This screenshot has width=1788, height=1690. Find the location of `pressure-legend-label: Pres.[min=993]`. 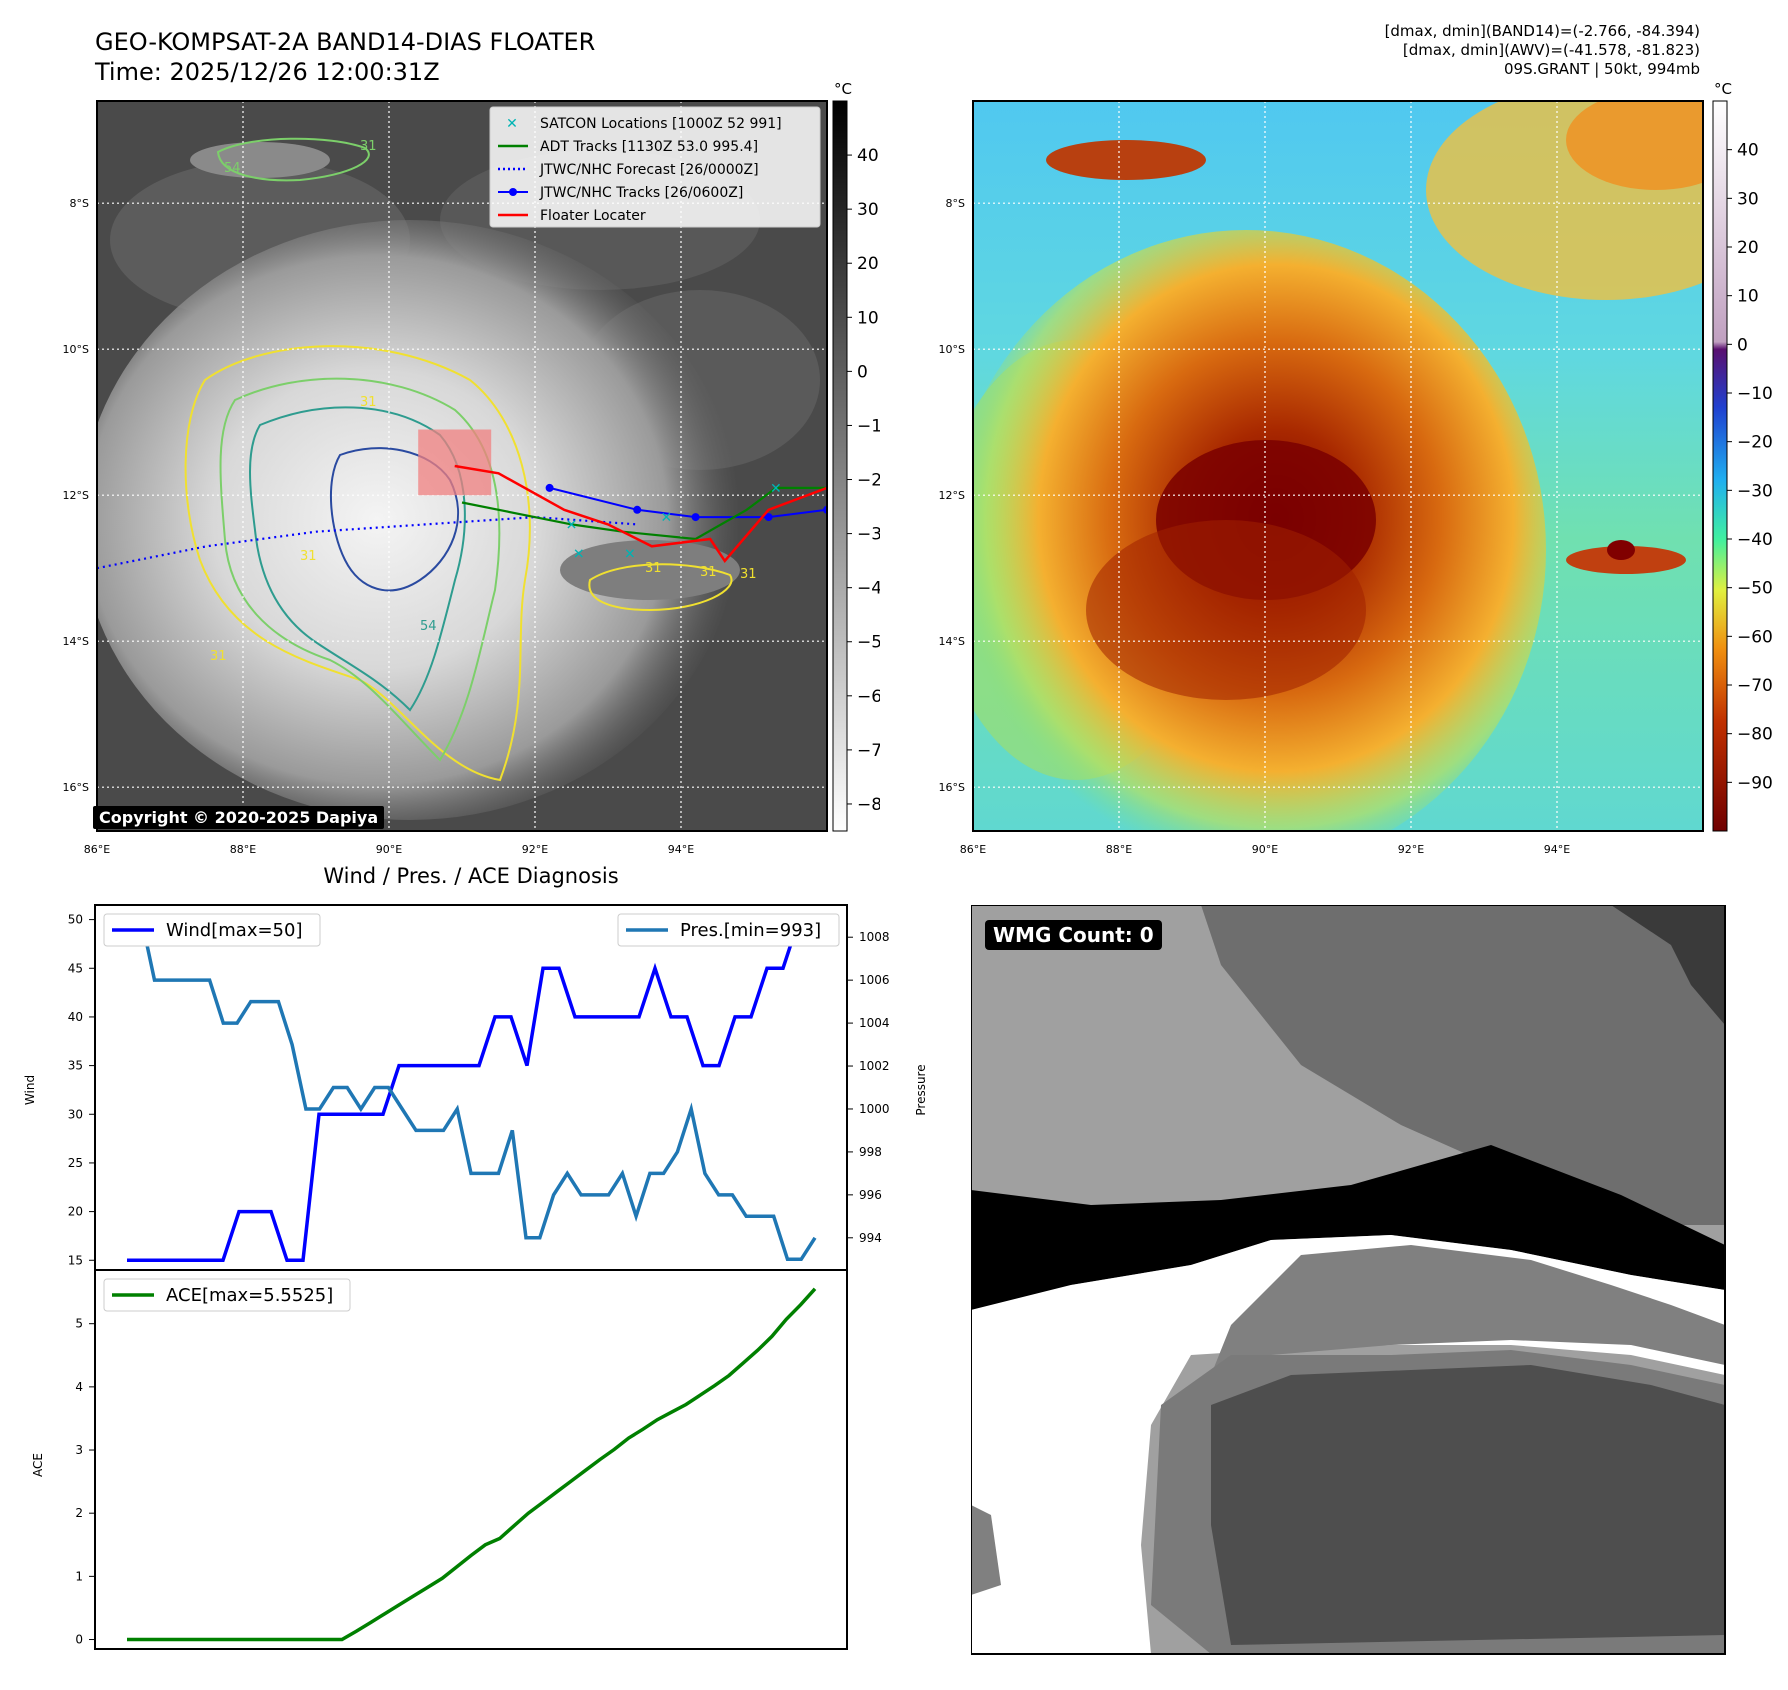

pressure-legend-label: Pres.[min=993] is located at coordinates (750, 930).